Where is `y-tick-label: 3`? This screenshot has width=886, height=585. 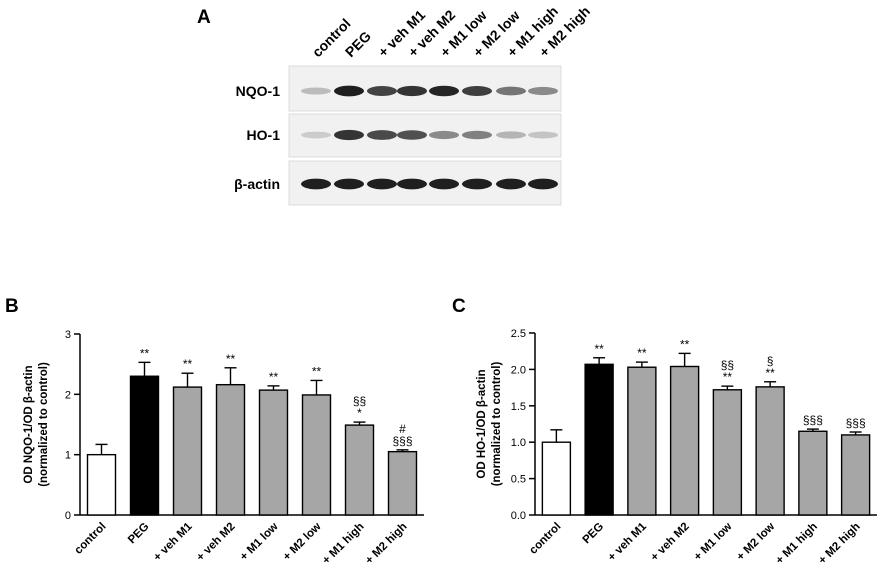 y-tick-label: 3 is located at coordinates (68, 335).